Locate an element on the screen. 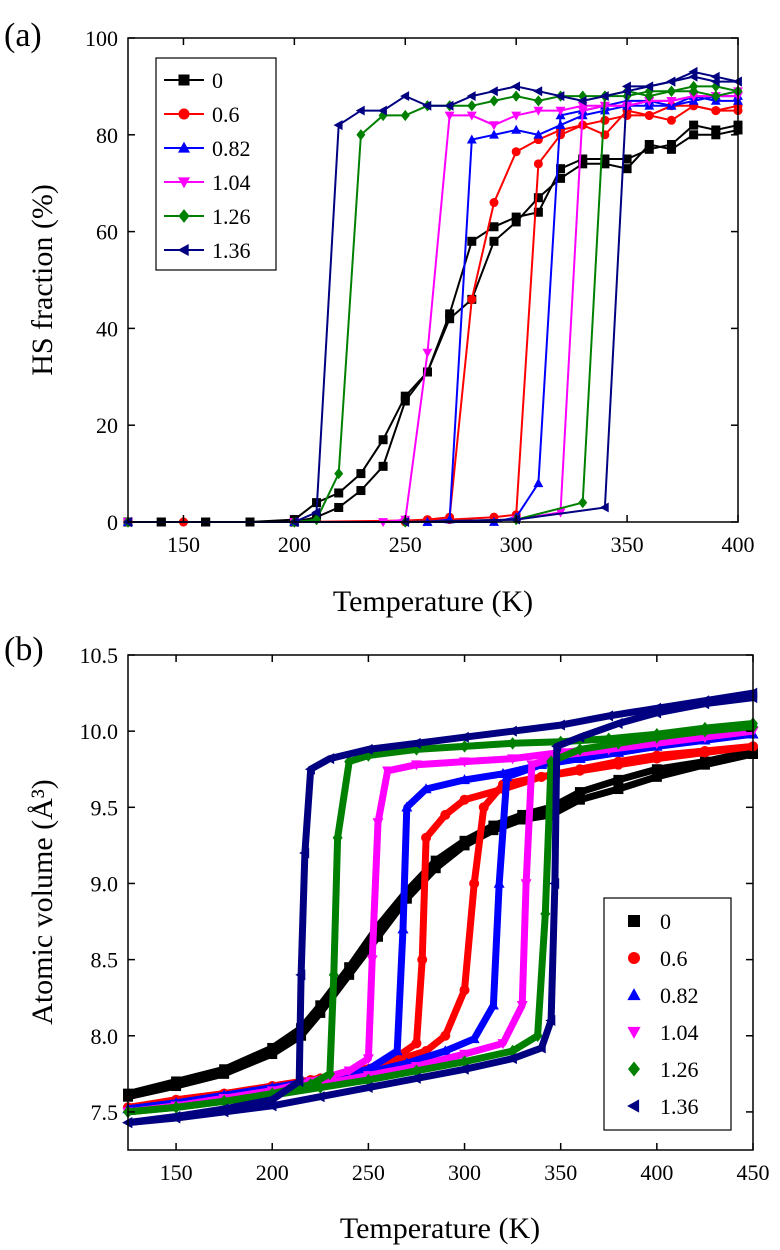  panel-b-y-tick-label: 7.5 is located at coordinates (105, 1112).